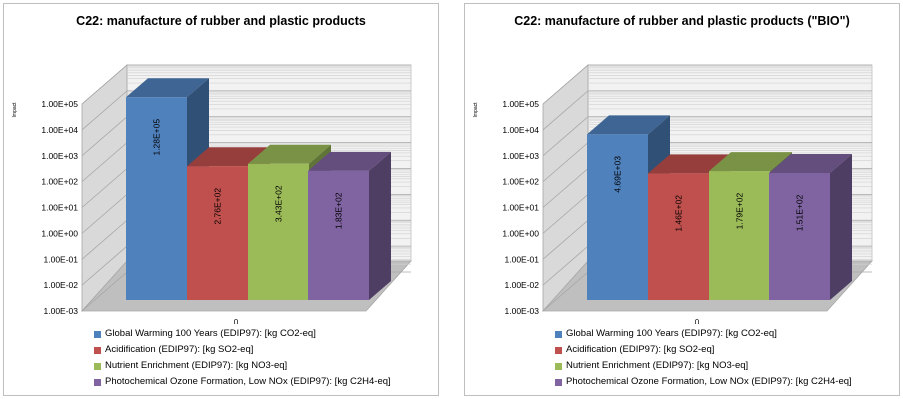 Image resolution: width=903 pixels, height=399 pixels. What do you see at coordinates (218, 206) in the screenshot?
I see `data-label: 2.76E+02` at bounding box center [218, 206].